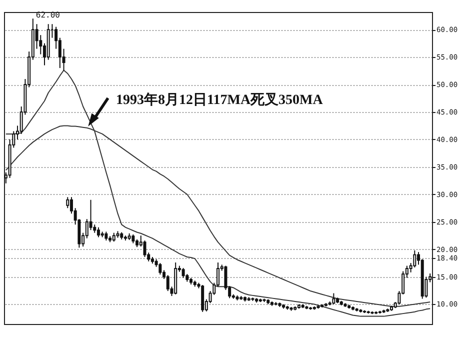  What do you see at coordinates (48, 15) in the screenshot?
I see `annotation: 62.00` at bounding box center [48, 15].